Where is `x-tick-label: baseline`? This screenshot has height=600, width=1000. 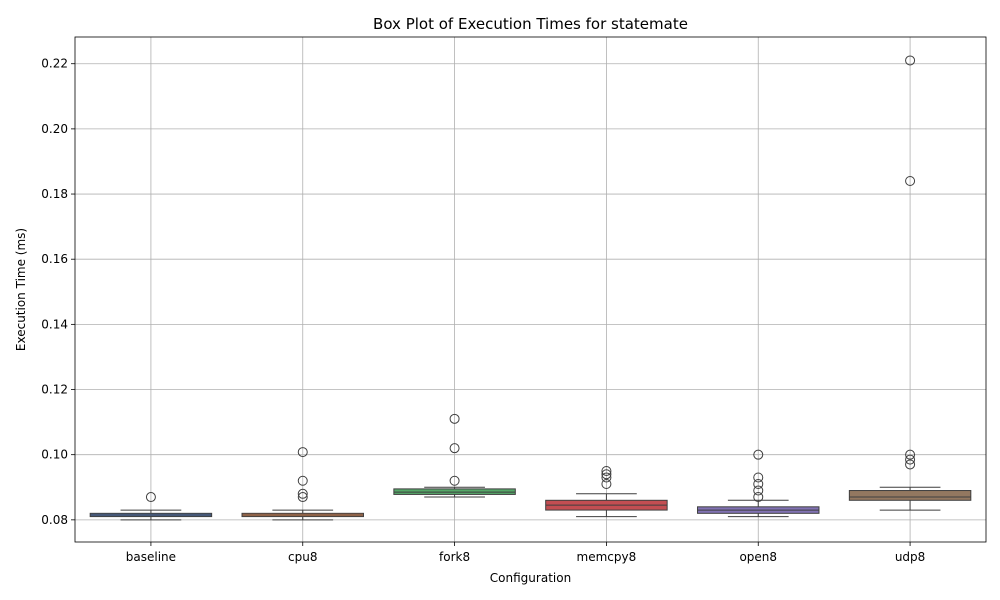 x-tick-label: baseline is located at coordinates (151, 557).